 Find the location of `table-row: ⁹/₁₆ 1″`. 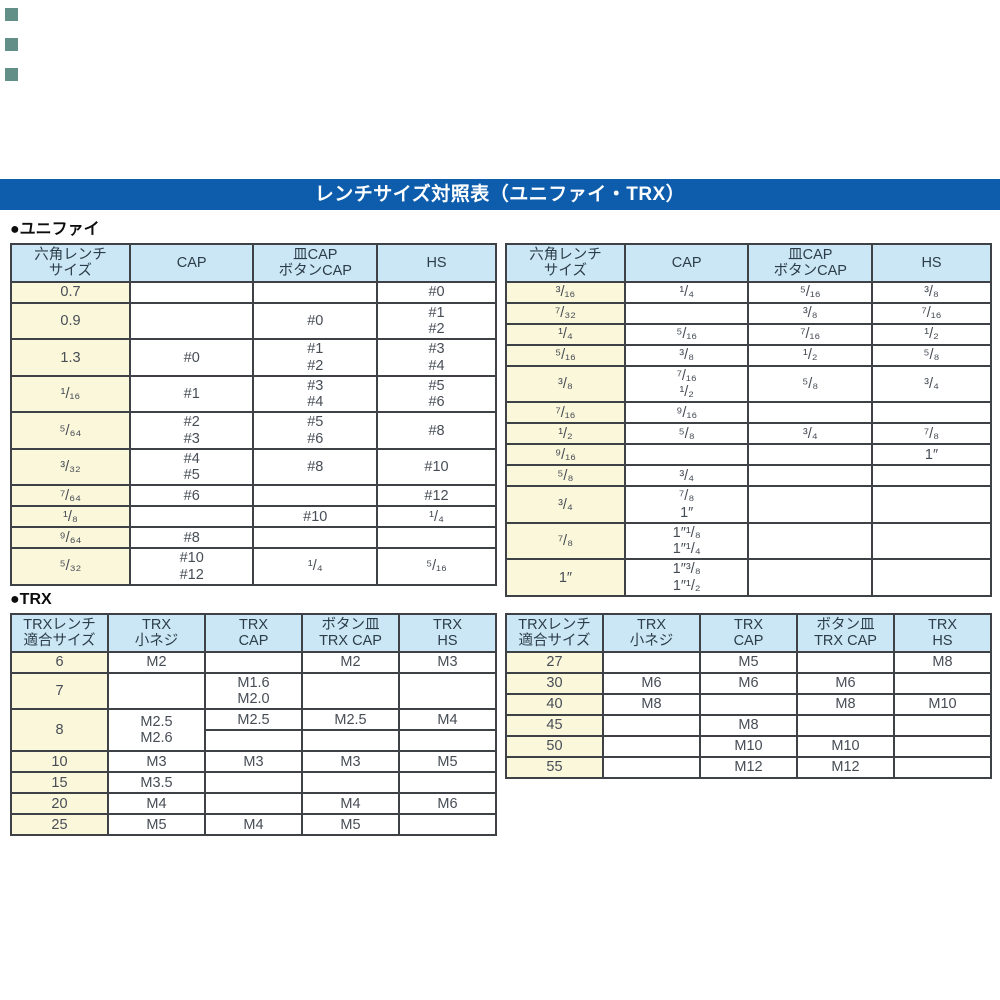

table-row: ⁹/₁₆ 1″ is located at coordinates (748, 455).